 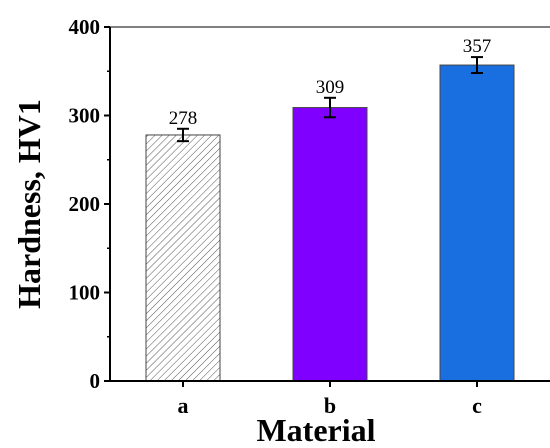 What do you see at coordinates (29, 204) in the screenshot?
I see `y-axis-title: Hardness, HV1` at bounding box center [29, 204].